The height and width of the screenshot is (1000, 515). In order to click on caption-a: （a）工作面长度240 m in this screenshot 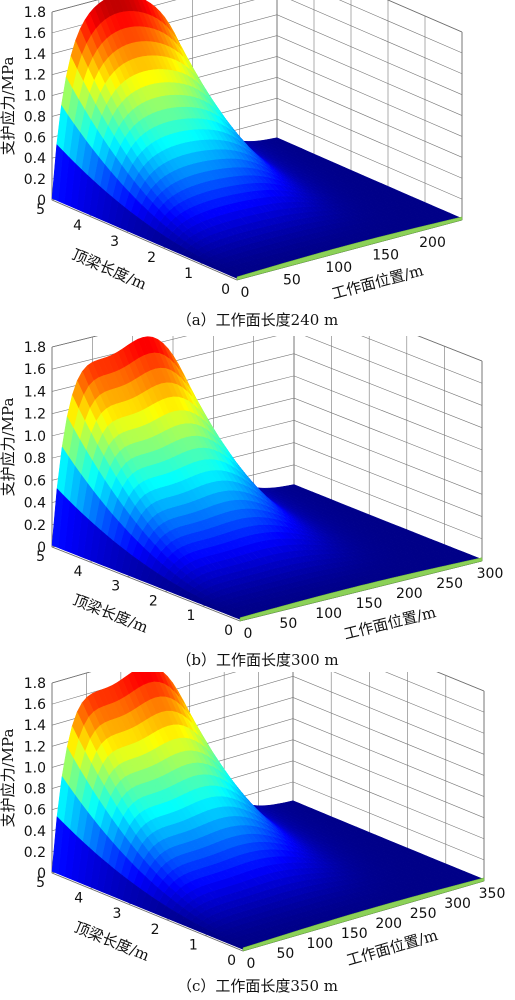, I will do `click(257, 320)`.